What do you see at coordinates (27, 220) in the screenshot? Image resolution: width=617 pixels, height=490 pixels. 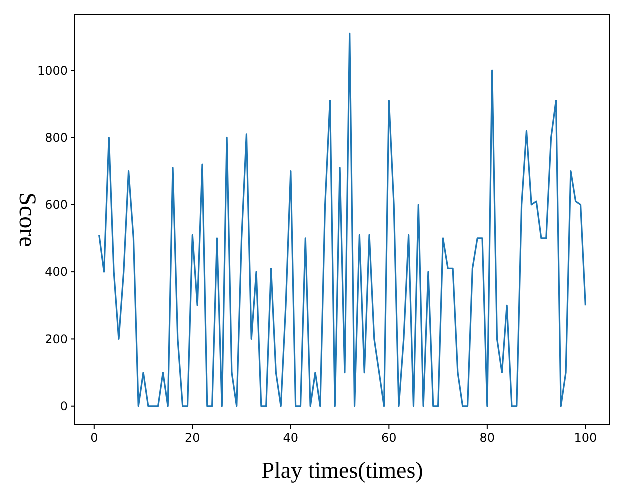 I see `y-axis-title: Score` at bounding box center [27, 220].